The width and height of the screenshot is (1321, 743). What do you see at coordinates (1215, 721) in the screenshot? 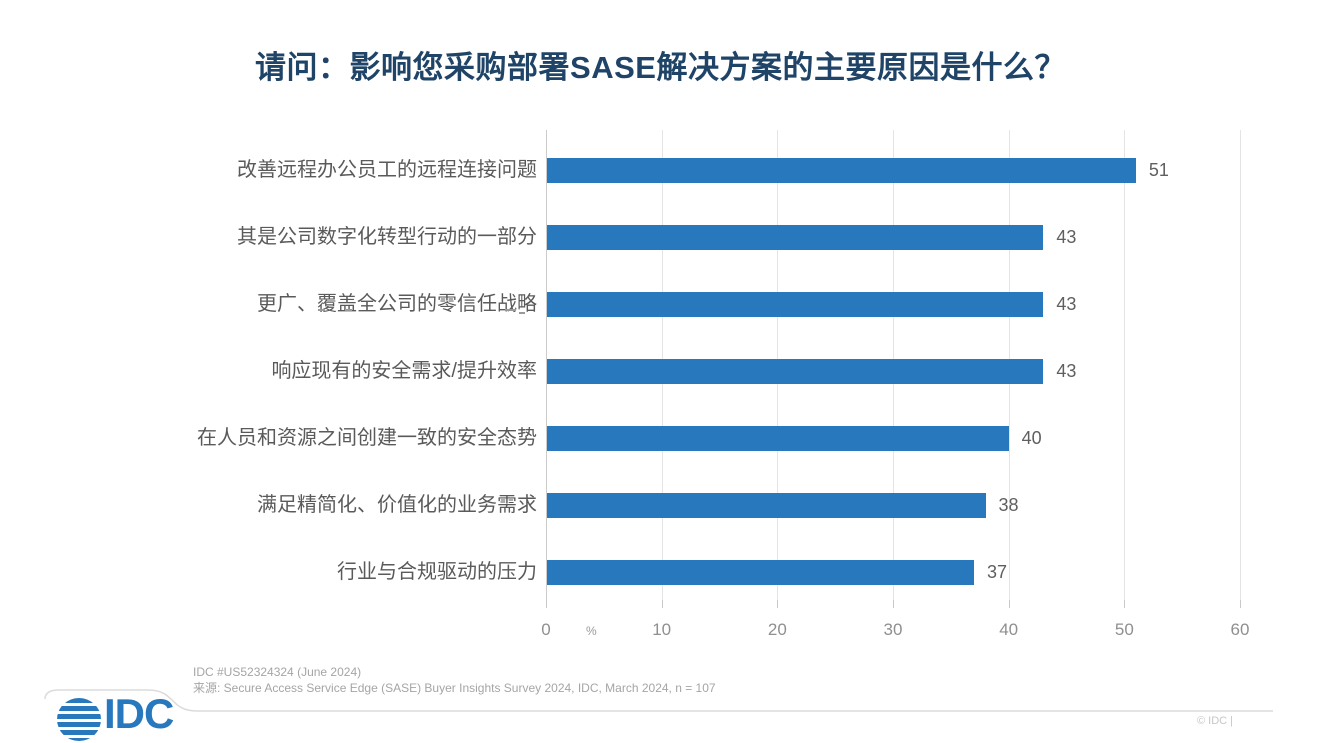
I see `copyright-text: © IDC |` at bounding box center [1215, 721].